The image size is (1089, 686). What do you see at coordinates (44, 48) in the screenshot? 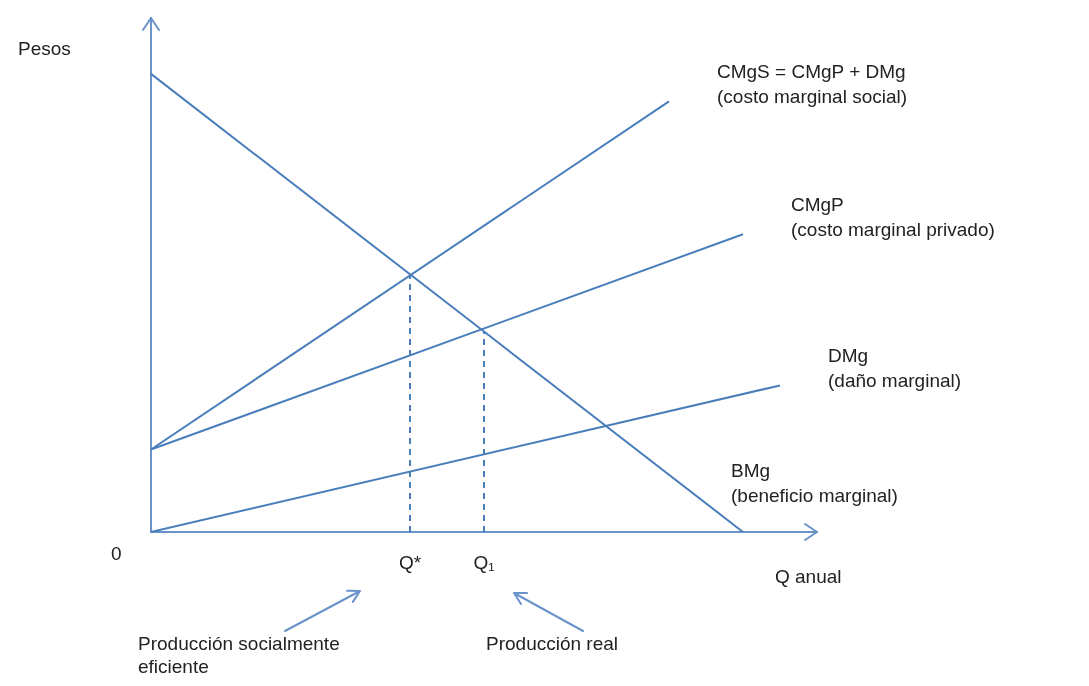
I see `y-axis-title: Pesos` at bounding box center [44, 48].